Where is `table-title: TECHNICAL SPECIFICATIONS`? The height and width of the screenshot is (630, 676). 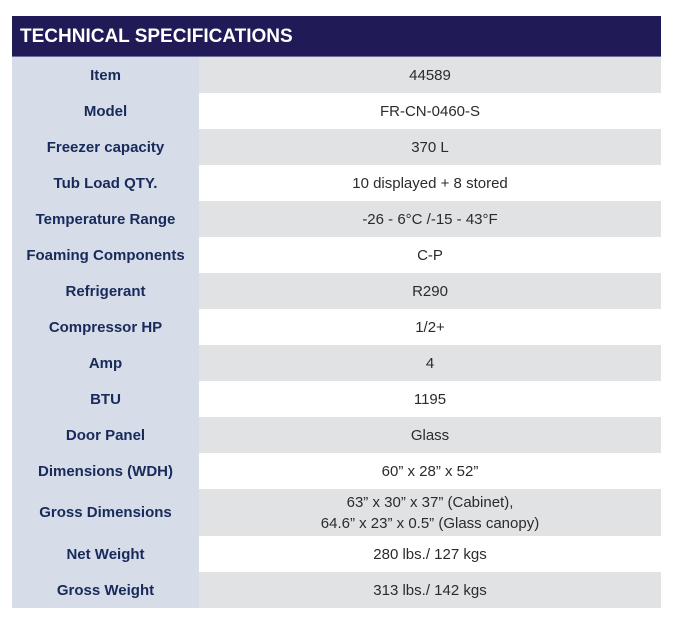
table-title: TECHNICAL SPECIFICATIONS is located at coordinates (336, 36).